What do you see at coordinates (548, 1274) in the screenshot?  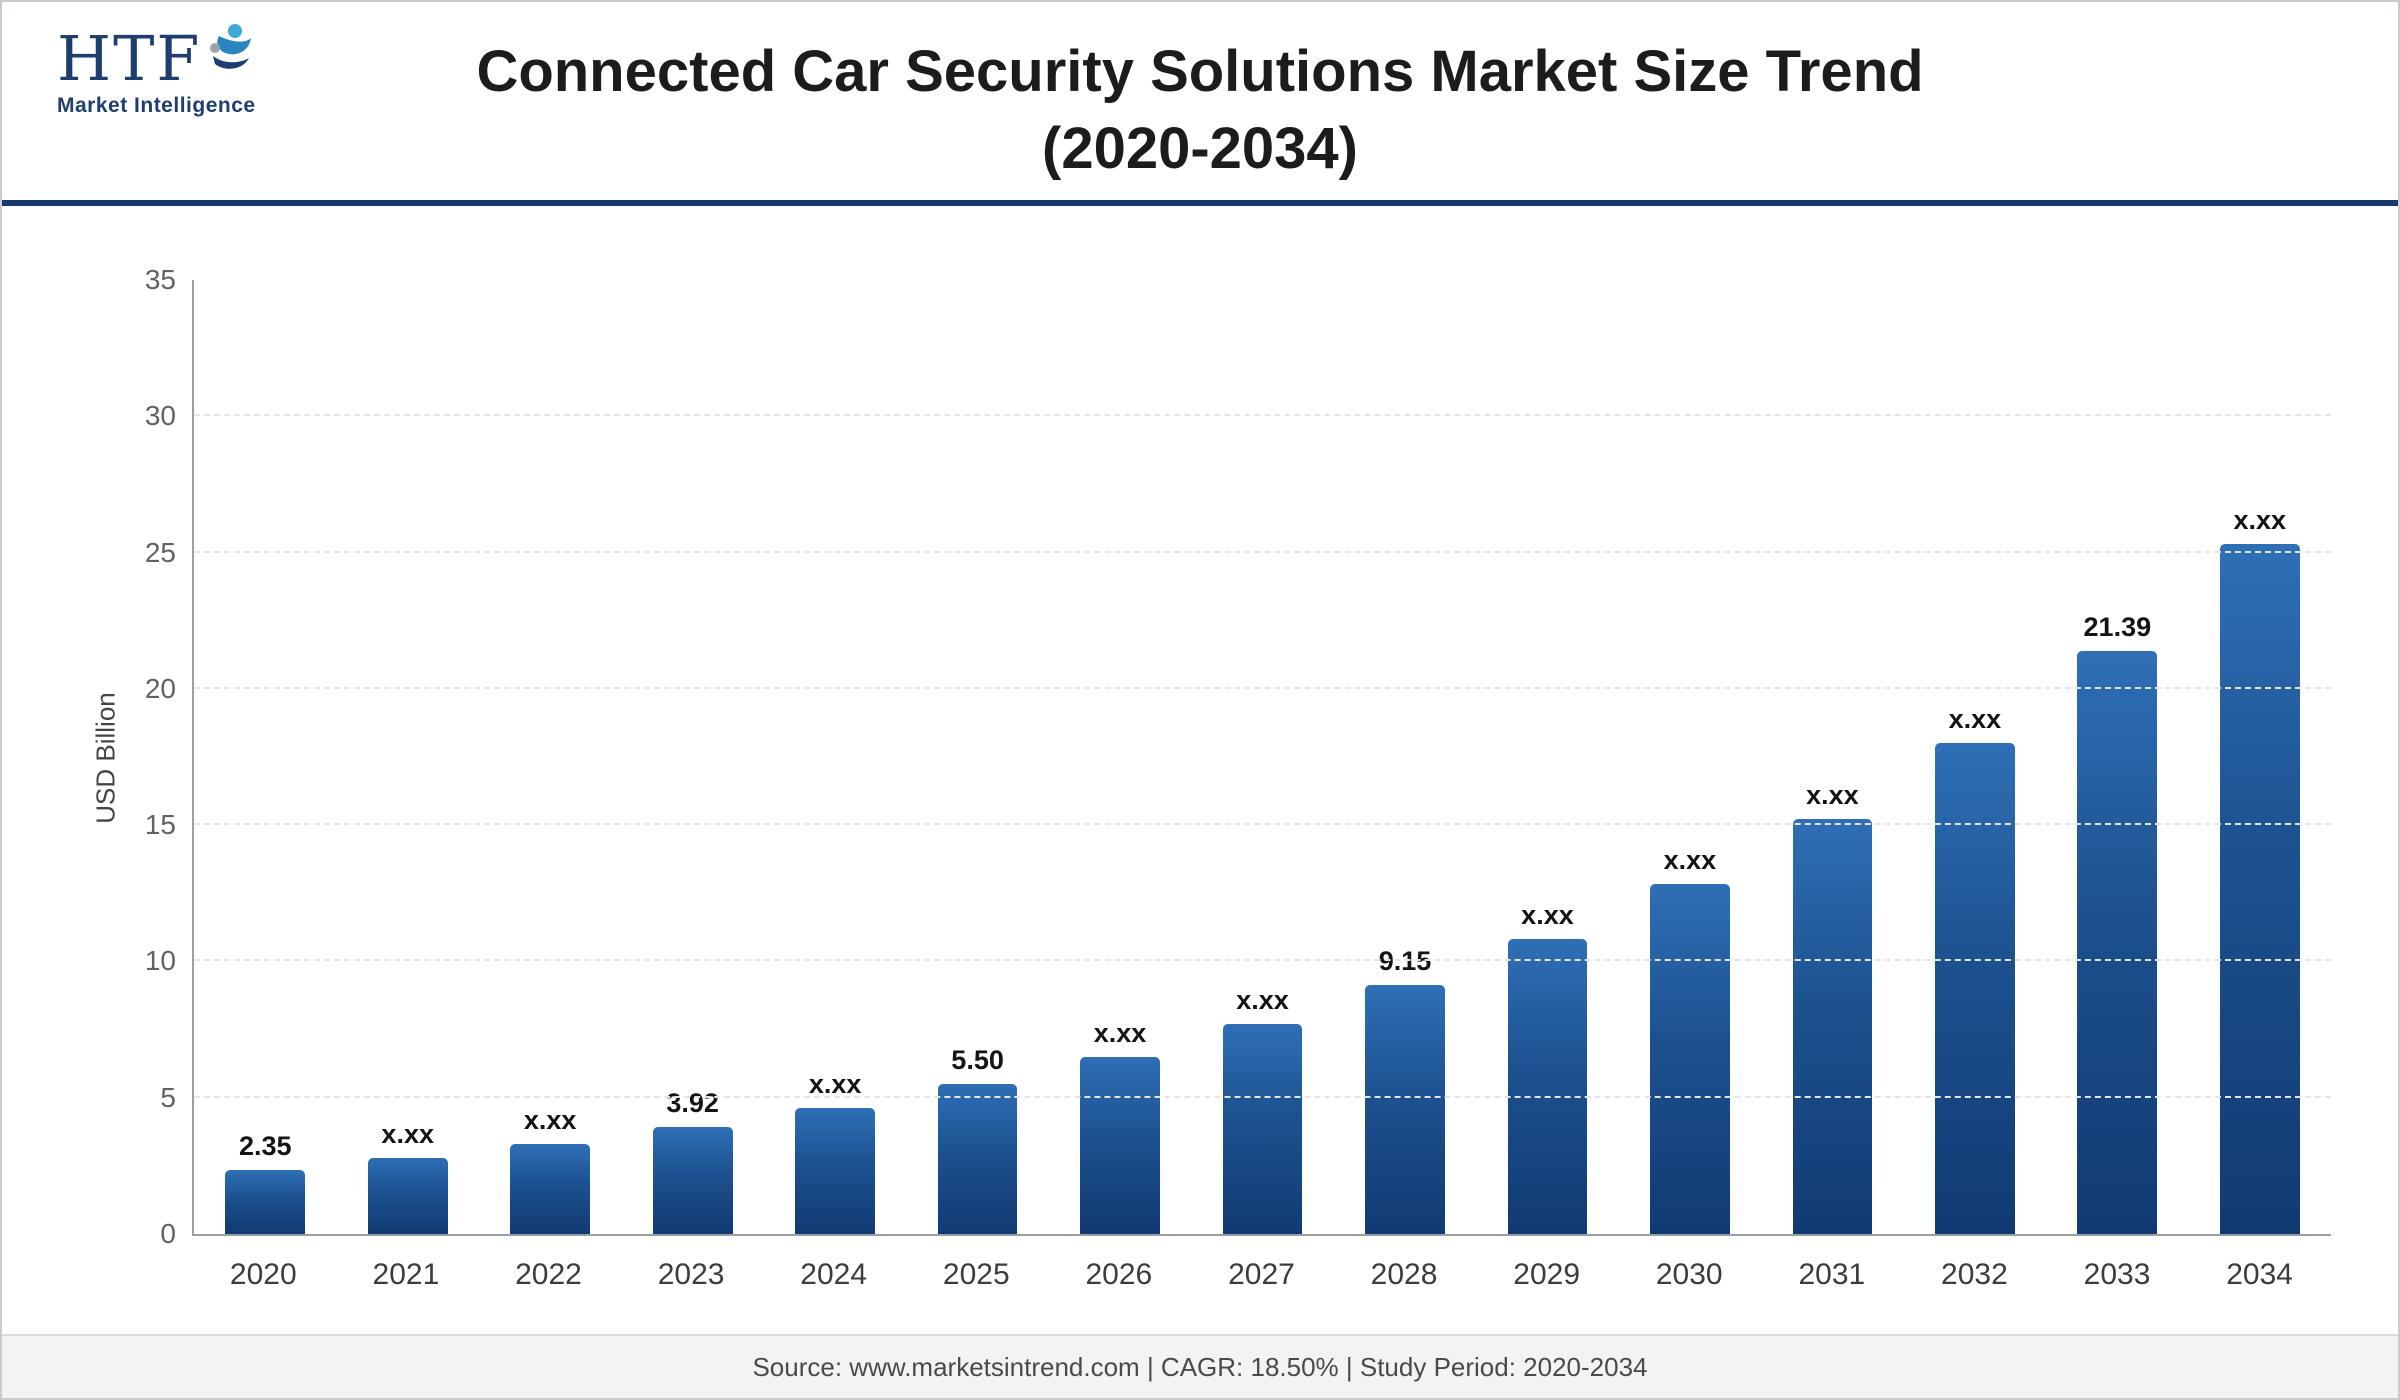 I see `x-tick-label: 2022` at bounding box center [548, 1274].